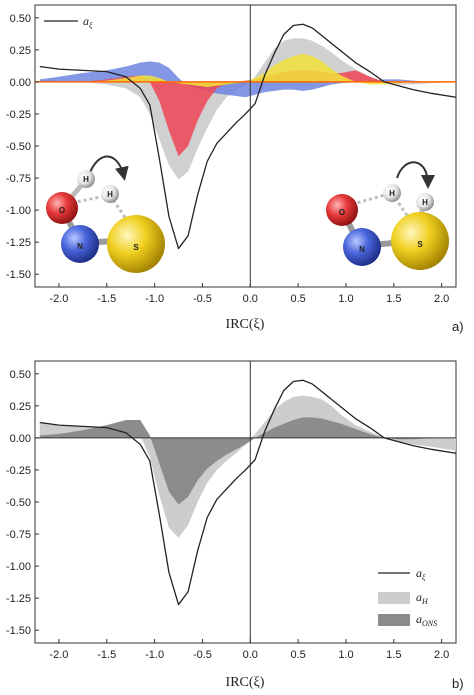 This screenshot has width=474, height=695. I want to click on atom-sphere-h2-left, so click(110, 194).